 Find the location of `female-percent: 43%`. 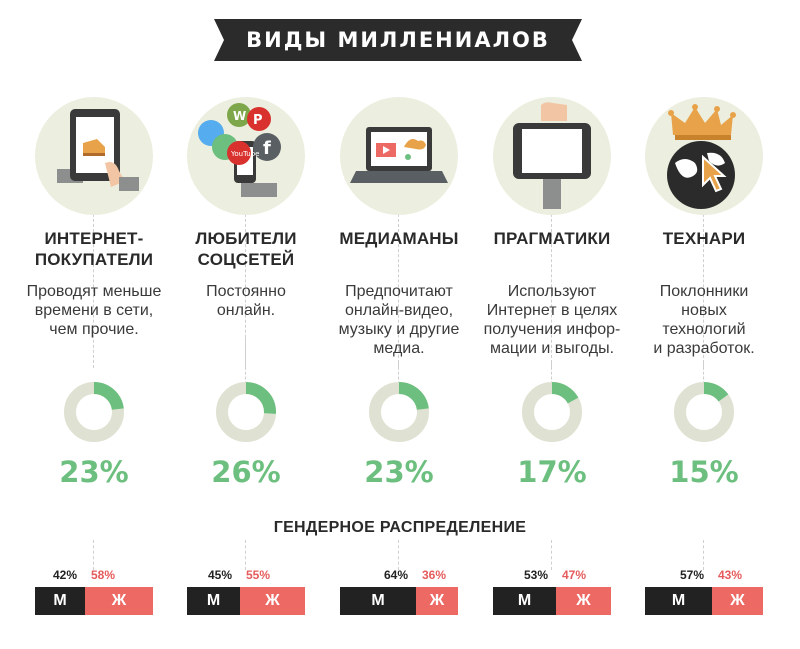

female-percent: 43% is located at coordinates (730, 575).